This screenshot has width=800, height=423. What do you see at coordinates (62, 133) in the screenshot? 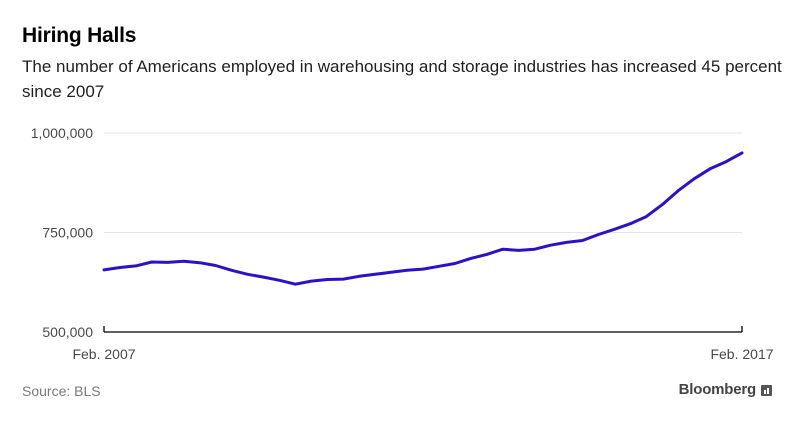
I see `y-tick-label: 1,000,000` at bounding box center [62, 133].